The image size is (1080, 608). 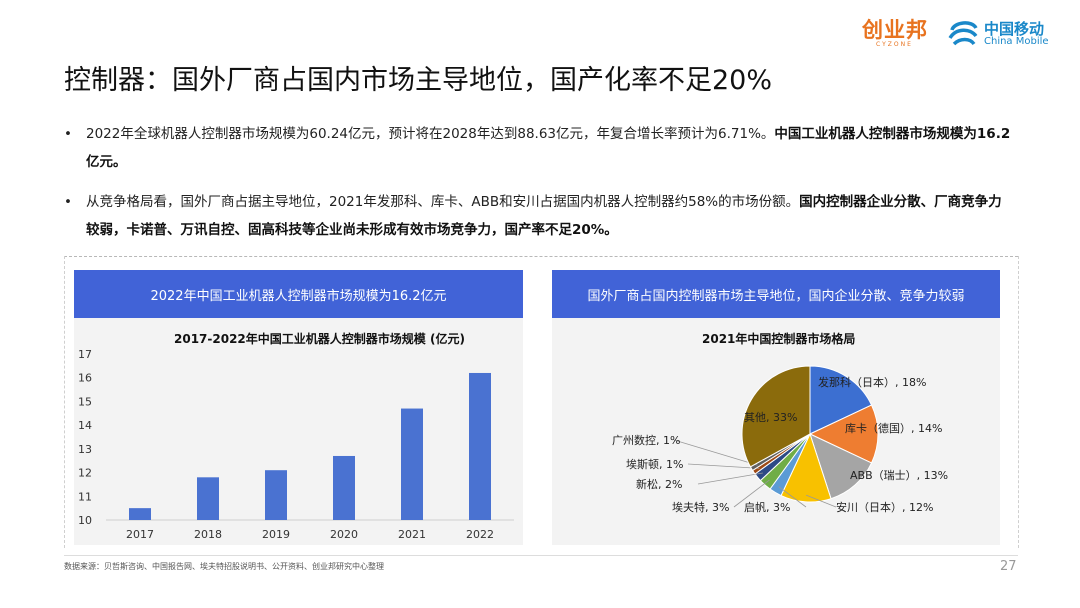 What do you see at coordinates (872, 382) in the screenshot?
I see `slice-label: 发那科（日本）, 18%` at bounding box center [872, 382].